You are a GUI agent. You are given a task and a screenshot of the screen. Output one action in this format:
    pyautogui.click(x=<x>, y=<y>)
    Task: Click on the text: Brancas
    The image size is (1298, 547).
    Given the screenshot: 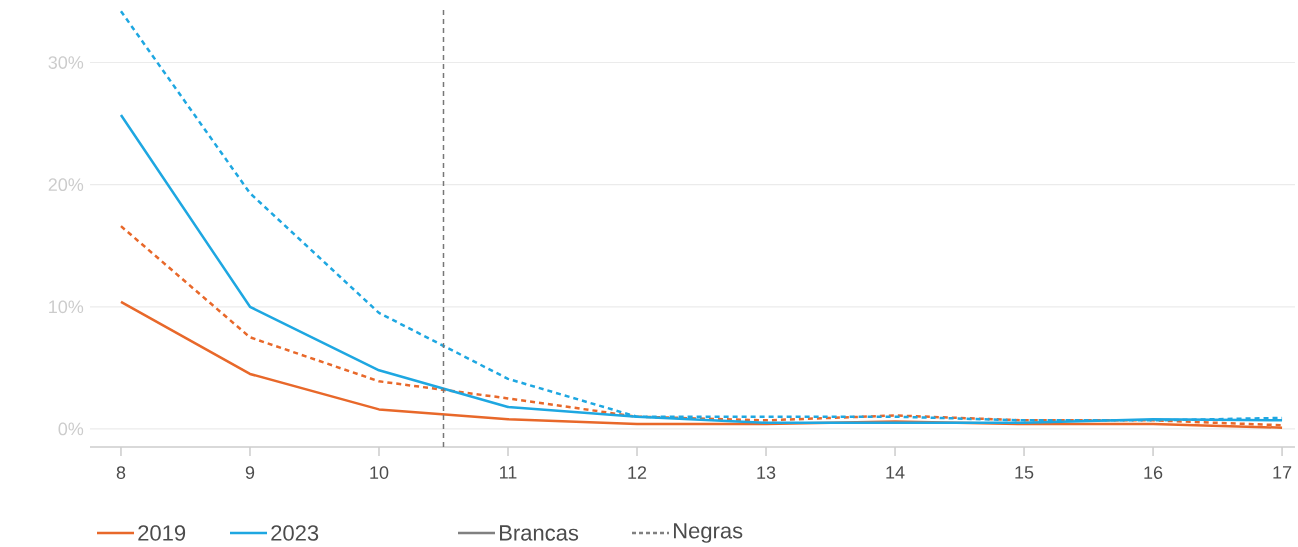 What is the action you would take?
    pyautogui.click(x=539, y=533)
    